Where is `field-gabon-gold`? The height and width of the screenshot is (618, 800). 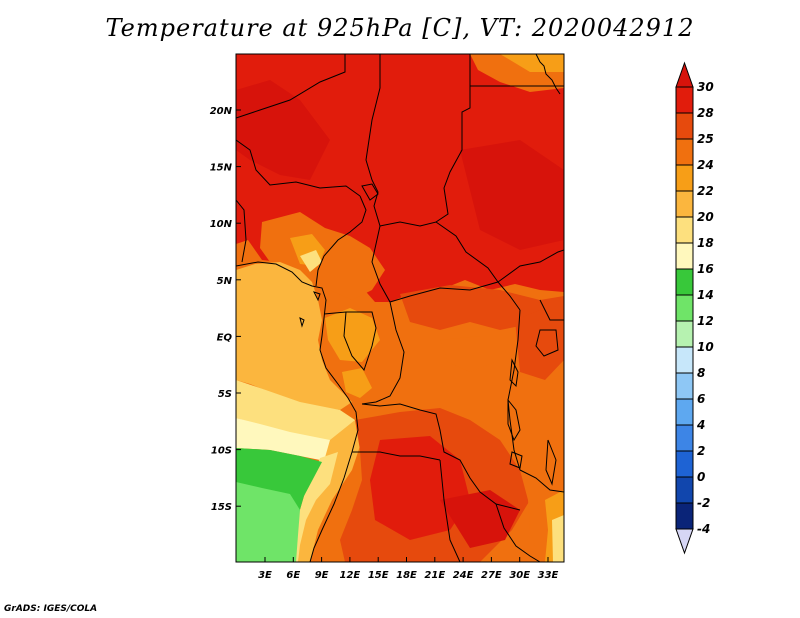 field-gabon-gold is located at coordinates (352, 335).